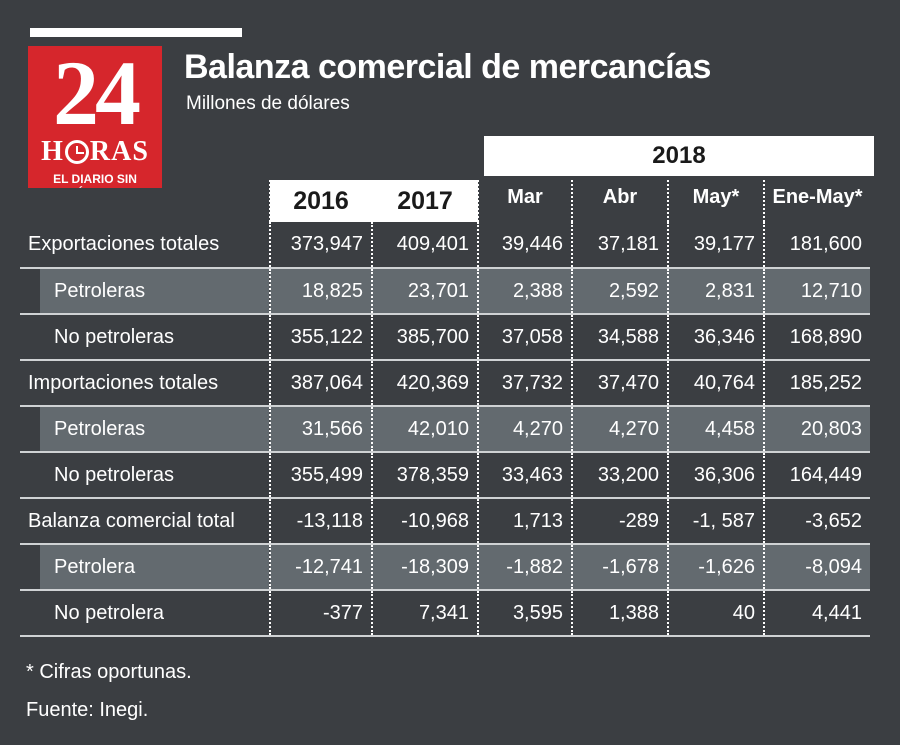 The image size is (900, 745). What do you see at coordinates (619, 521) in the screenshot?
I see `table-cell: -289` at bounding box center [619, 521].